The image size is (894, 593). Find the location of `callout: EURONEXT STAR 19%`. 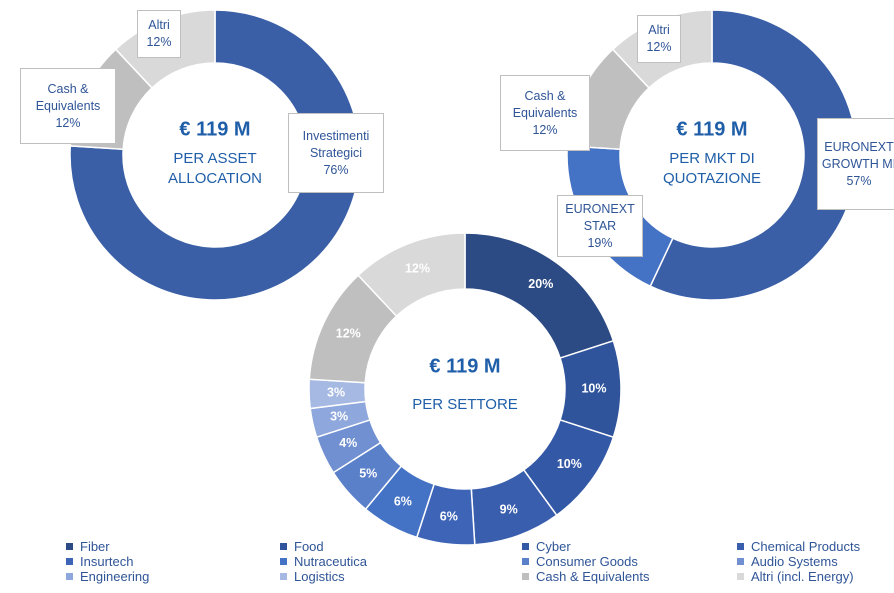

callout: EURONEXT STAR 19% is located at coordinates (600, 226).